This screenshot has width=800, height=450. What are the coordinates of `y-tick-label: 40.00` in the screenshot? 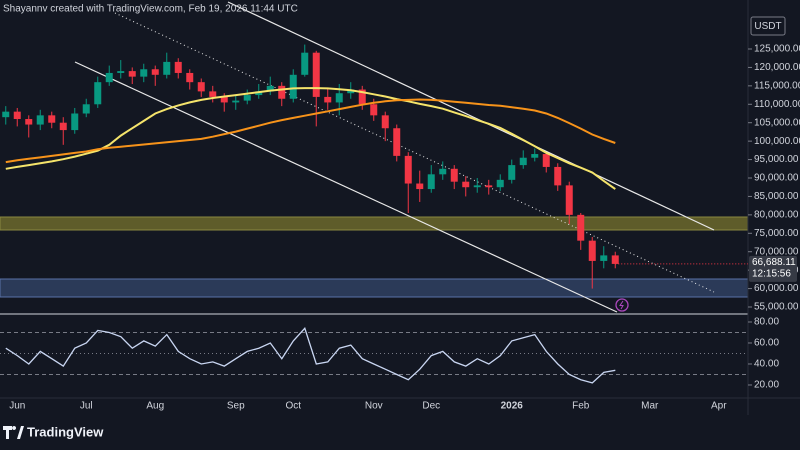 It's located at (766, 364).